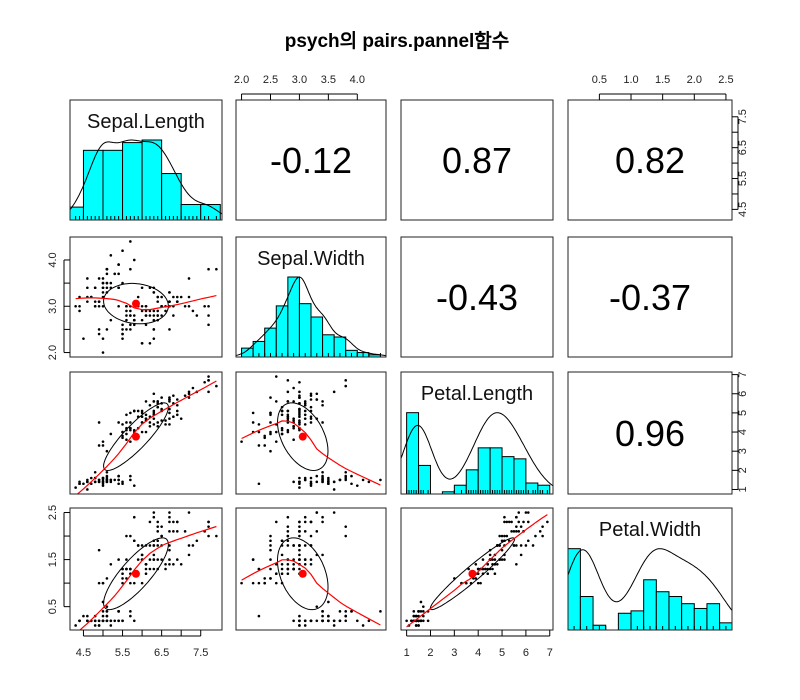 The width and height of the screenshot is (800, 700). Describe the element at coordinates (53, 306) in the screenshot. I see `axis-tick-label: 3.0` at that location.